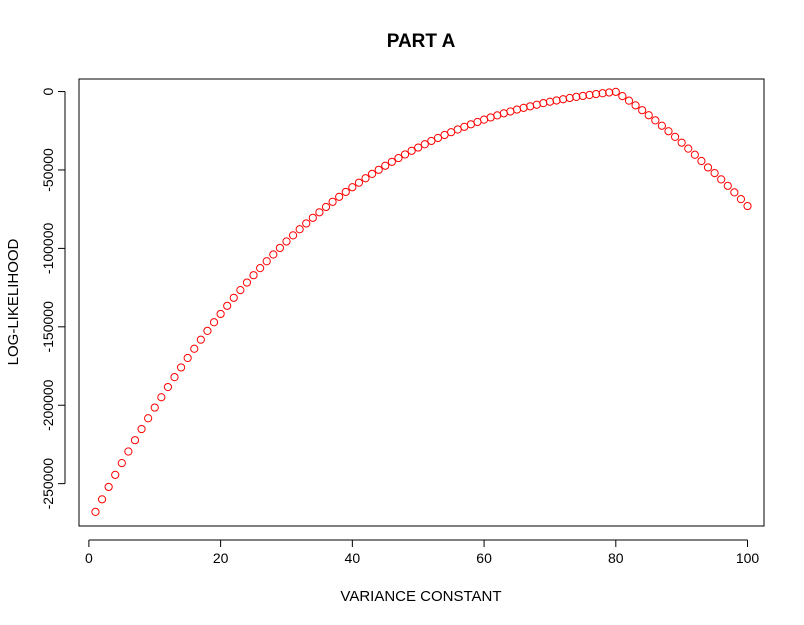 Image resolution: width=804 pixels, height=625 pixels. I want to click on y-tick-label: 0, so click(48, 91).